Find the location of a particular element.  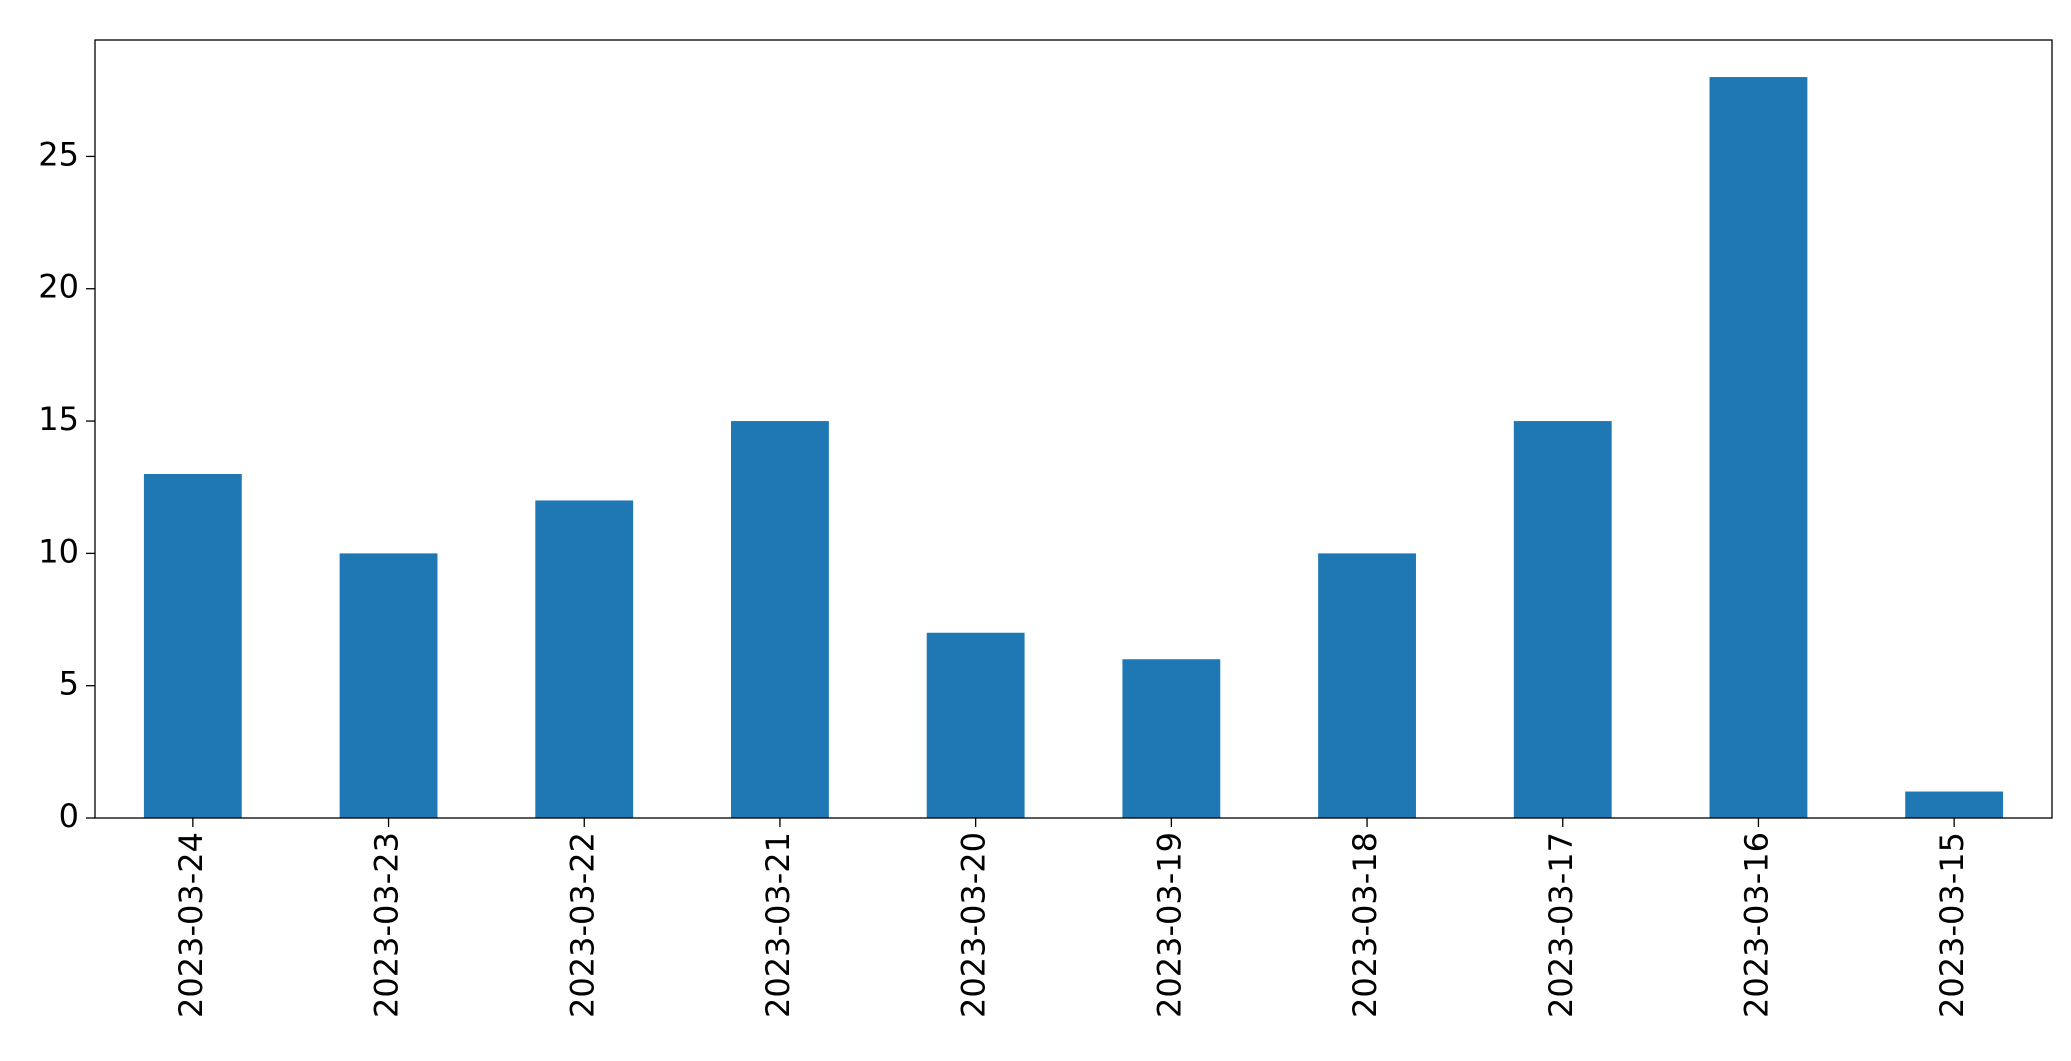

x-tick-label: 2023-03-21 is located at coordinates (778, 925).